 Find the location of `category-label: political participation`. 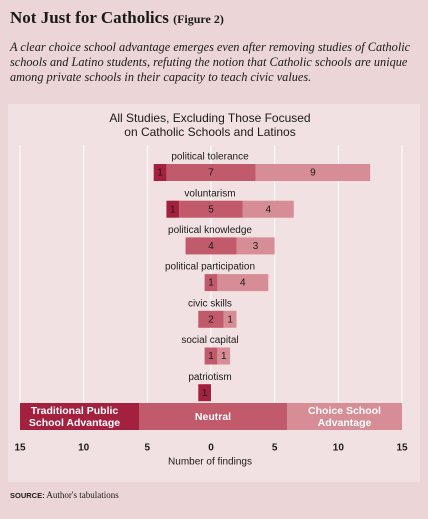

category-label: political participation is located at coordinates (210, 267).